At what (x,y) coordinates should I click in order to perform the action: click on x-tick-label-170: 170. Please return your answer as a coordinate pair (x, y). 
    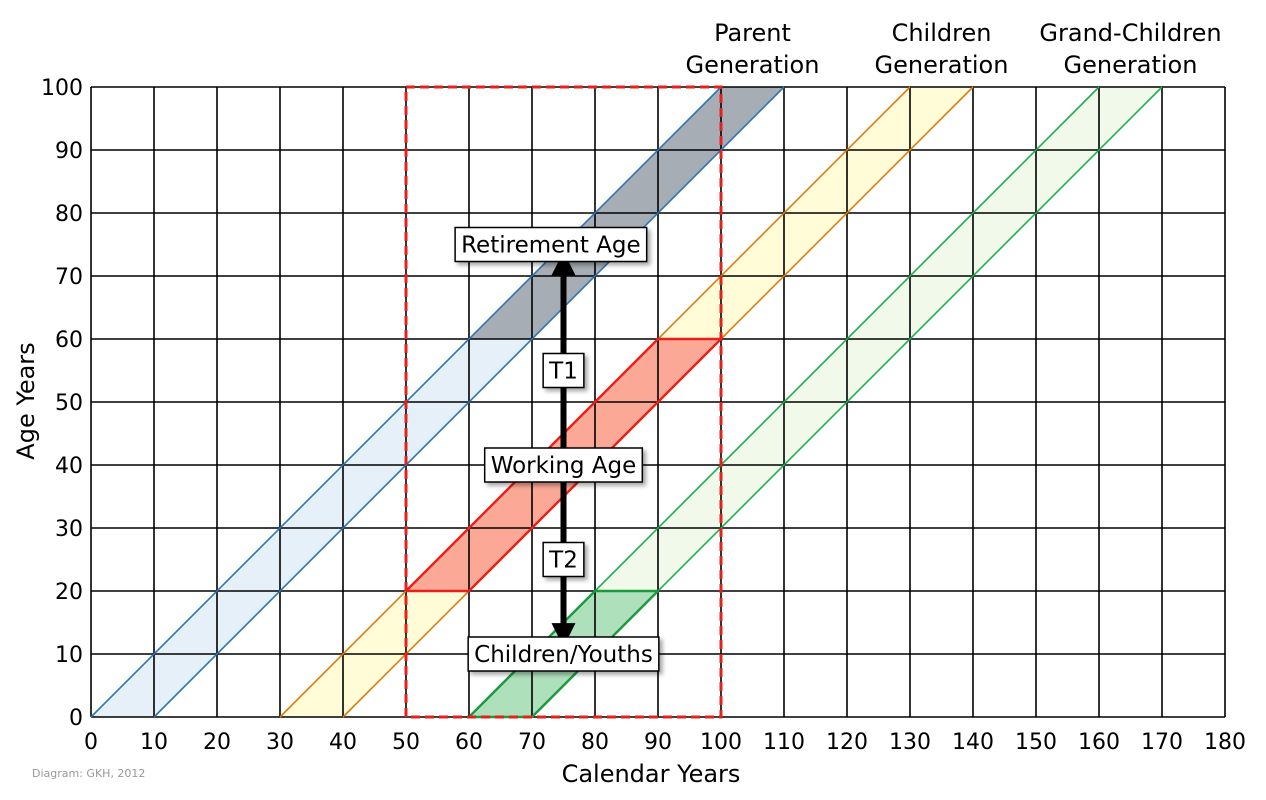
    Looking at the image, I should click on (1162, 742).